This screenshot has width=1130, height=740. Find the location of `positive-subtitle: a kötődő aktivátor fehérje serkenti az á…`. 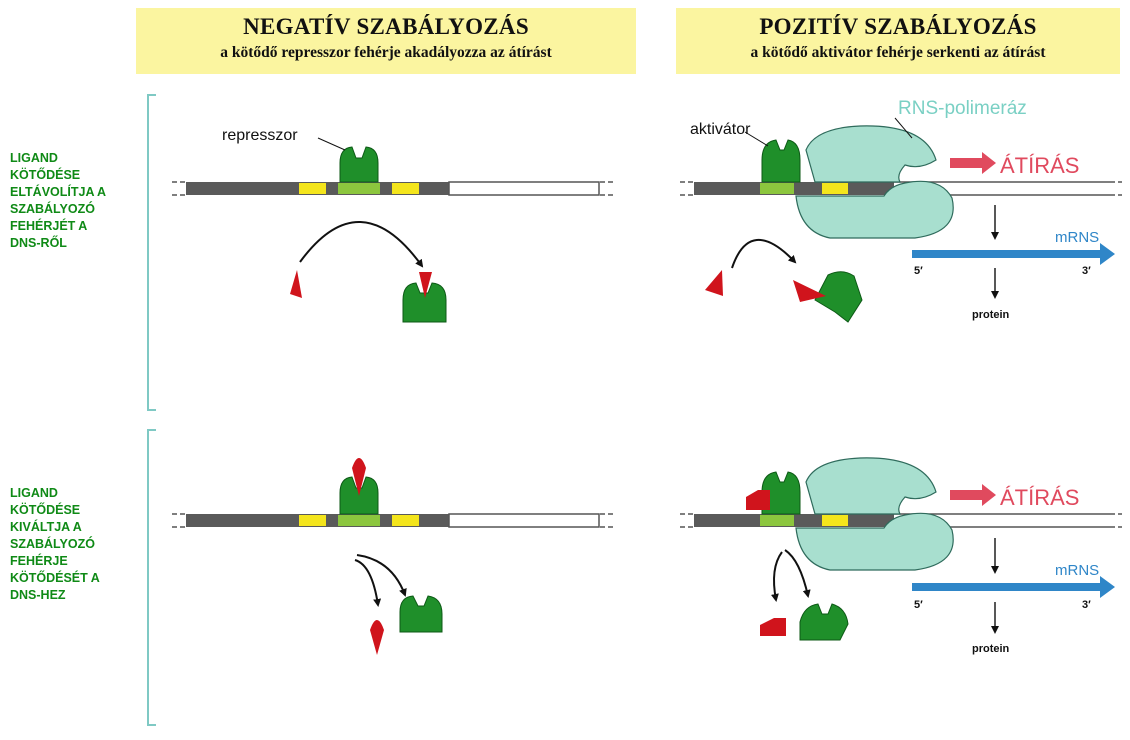

positive-subtitle: a kötődő aktivátor fehérje serkenti az á… is located at coordinates (898, 52).